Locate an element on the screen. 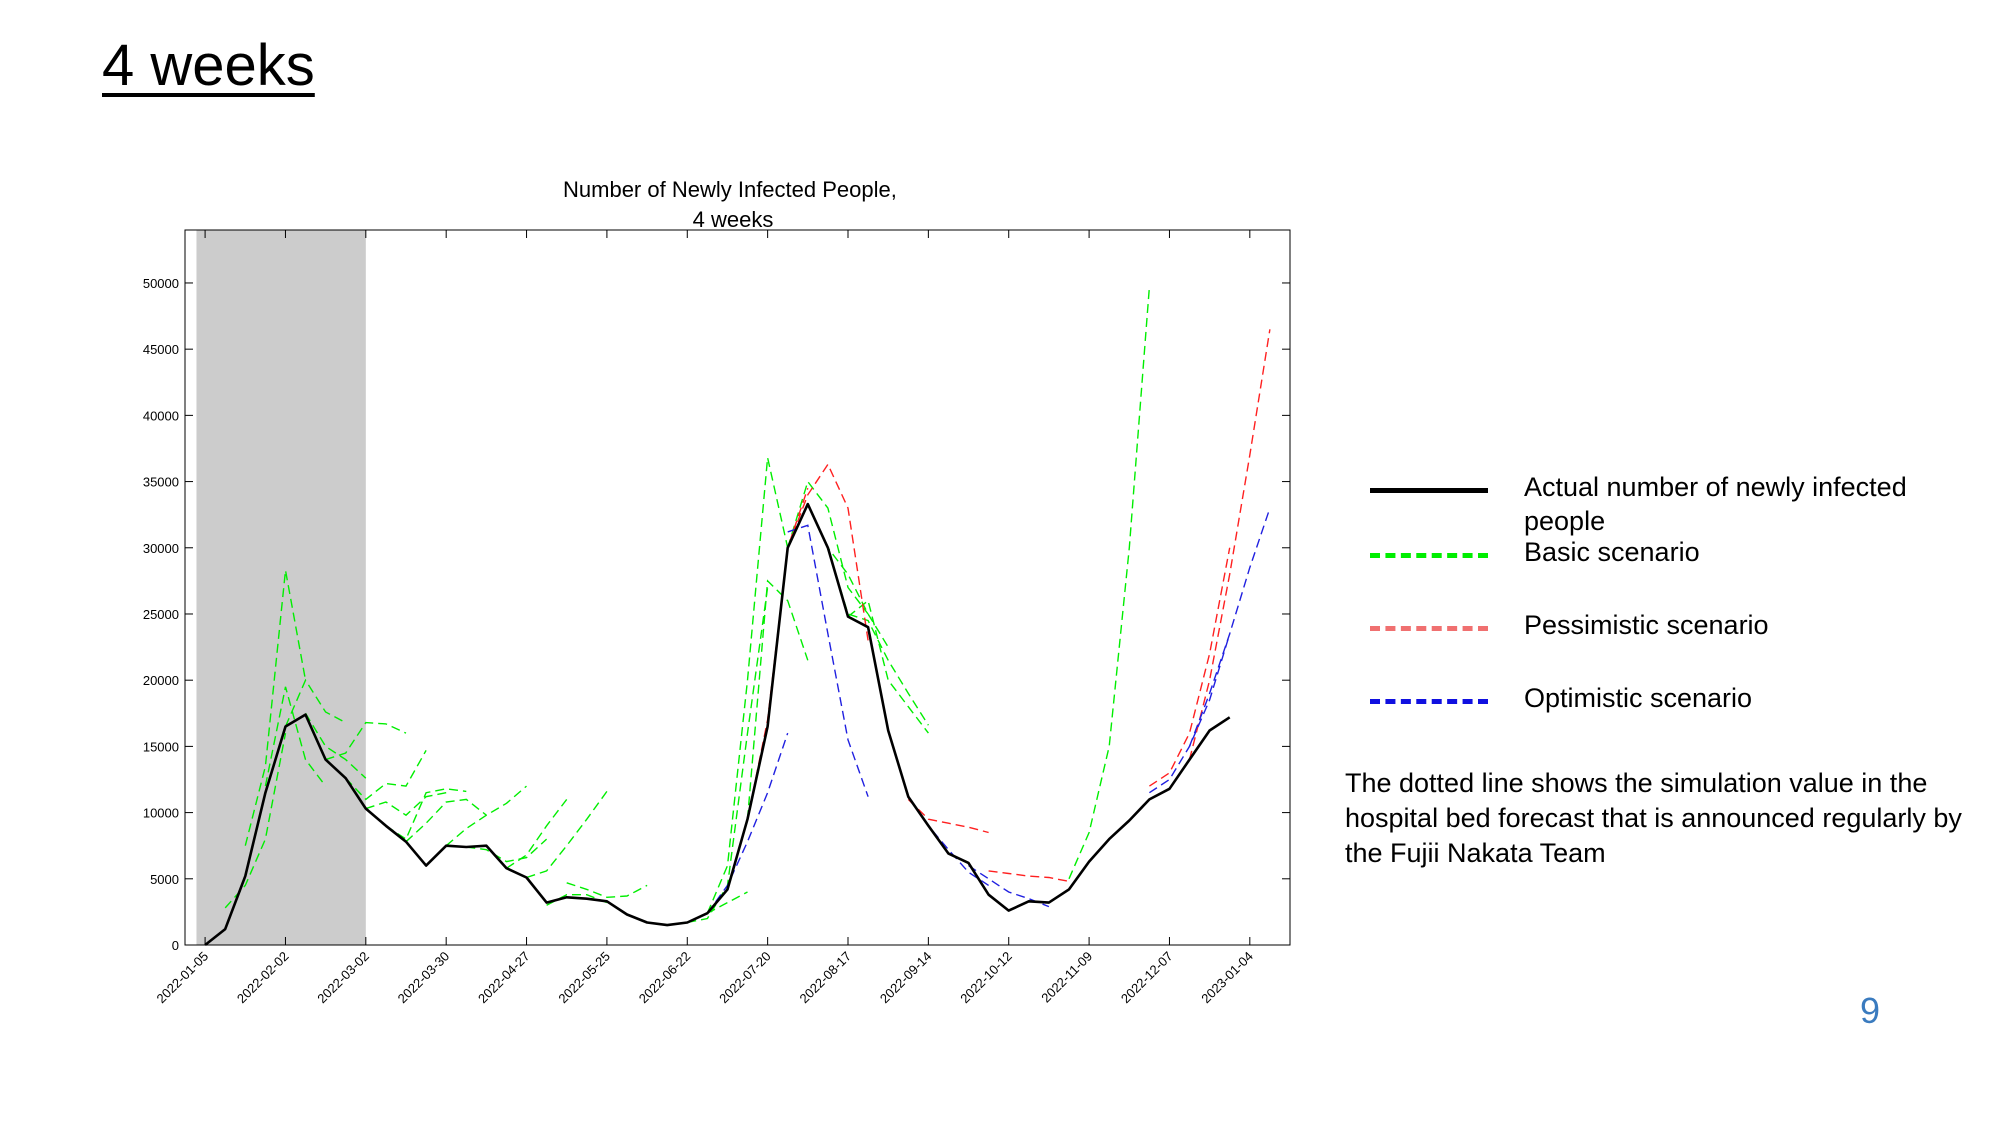 The image size is (2000, 1125). x-tick-label: 2022-12-07 is located at coordinates (1147, 978).